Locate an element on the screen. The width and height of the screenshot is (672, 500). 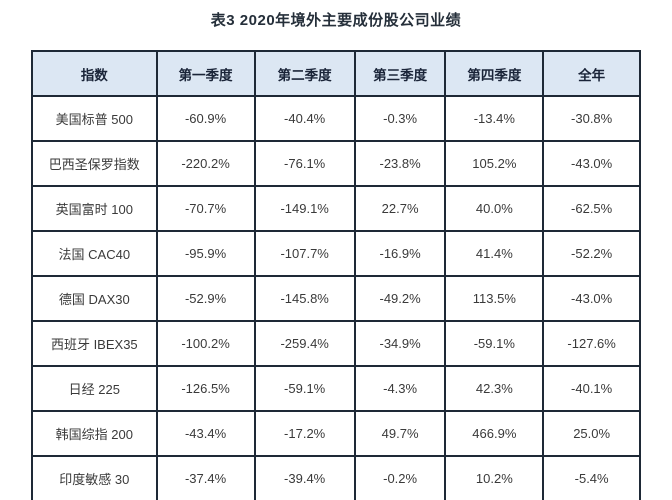
table-cell: -52.9% is located at coordinates (205, 298).